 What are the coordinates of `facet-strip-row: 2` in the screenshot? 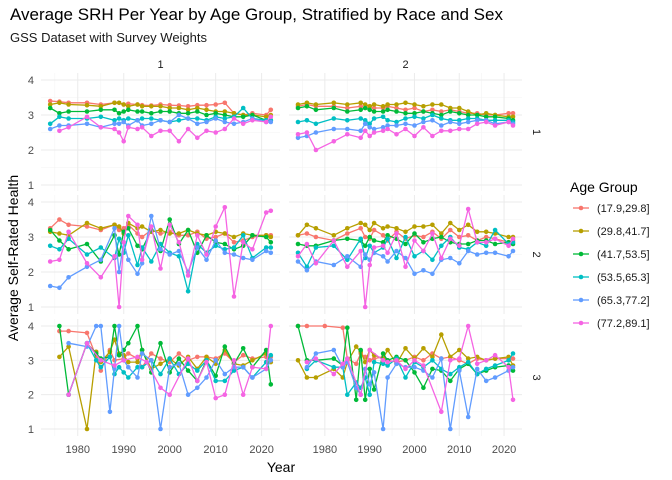 It's located at (536, 254).